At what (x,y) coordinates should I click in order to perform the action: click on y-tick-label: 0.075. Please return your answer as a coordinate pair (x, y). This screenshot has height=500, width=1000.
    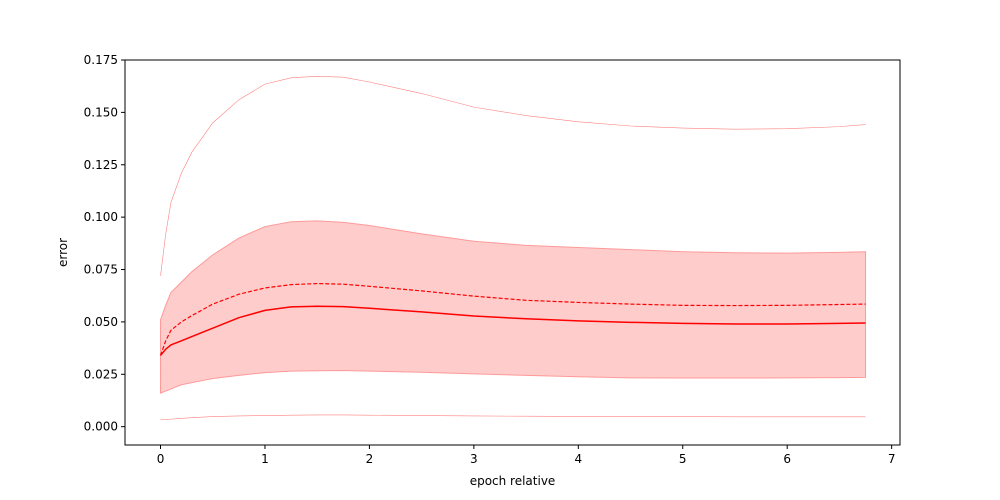
    Looking at the image, I should click on (101, 270).